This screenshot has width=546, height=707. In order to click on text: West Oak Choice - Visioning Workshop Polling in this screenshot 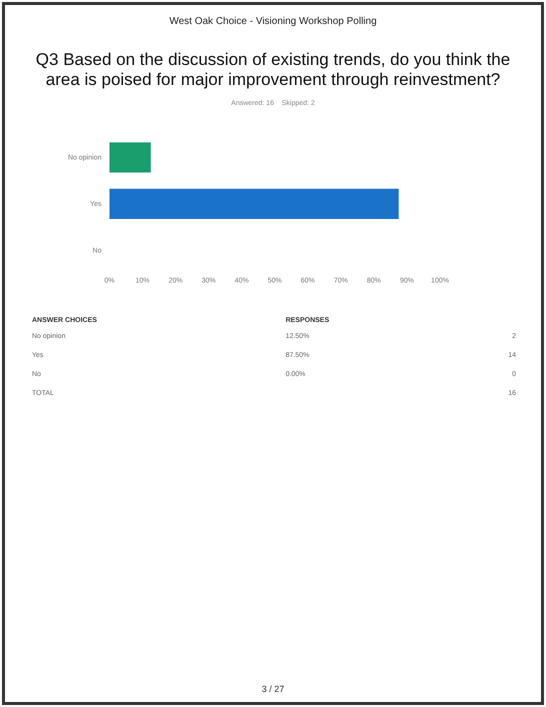, I will do `click(273, 21)`.